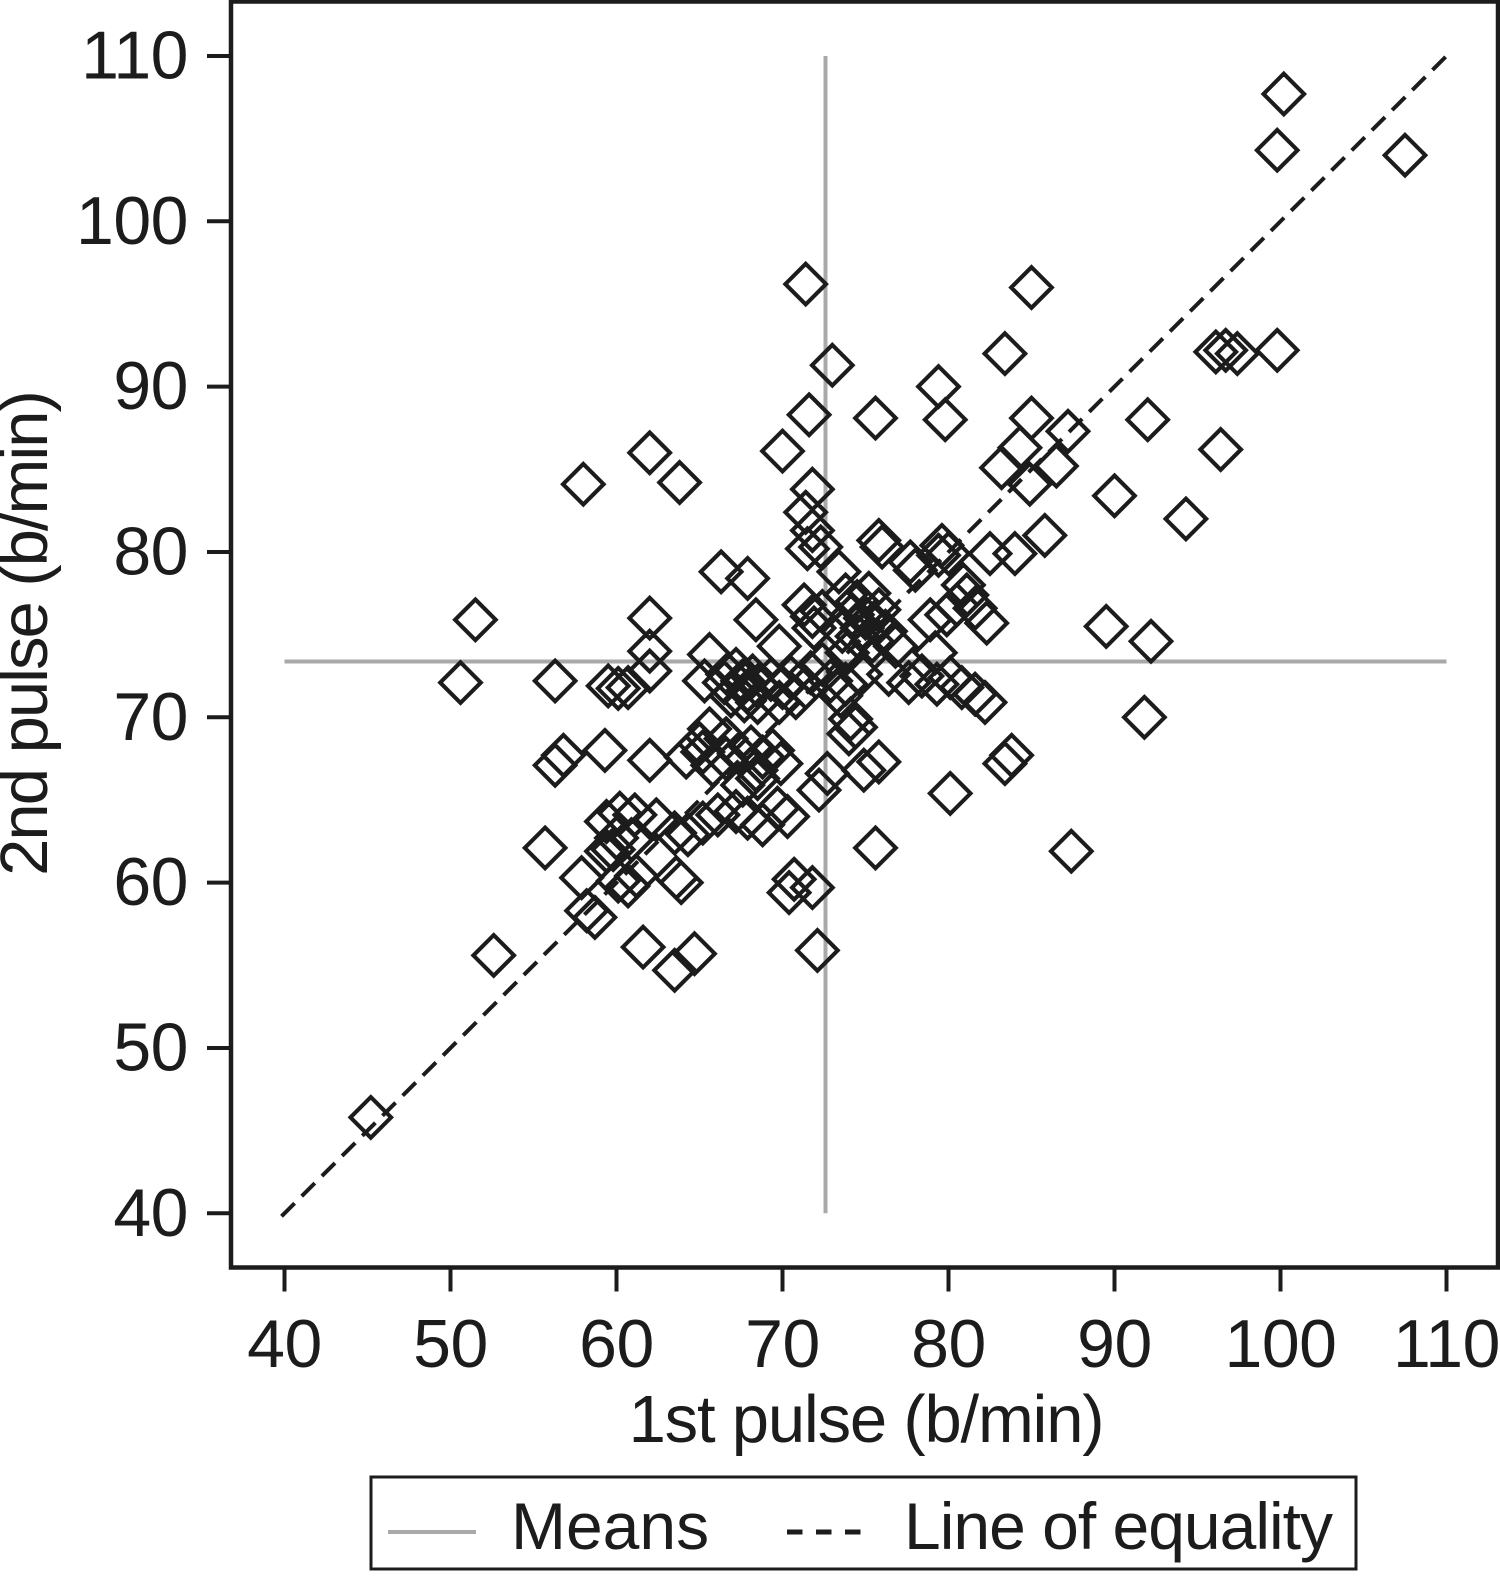 The height and width of the screenshot is (1588, 1500). What do you see at coordinates (1118, 1526) in the screenshot?
I see `svg-text: Line of equality` at bounding box center [1118, 1526].